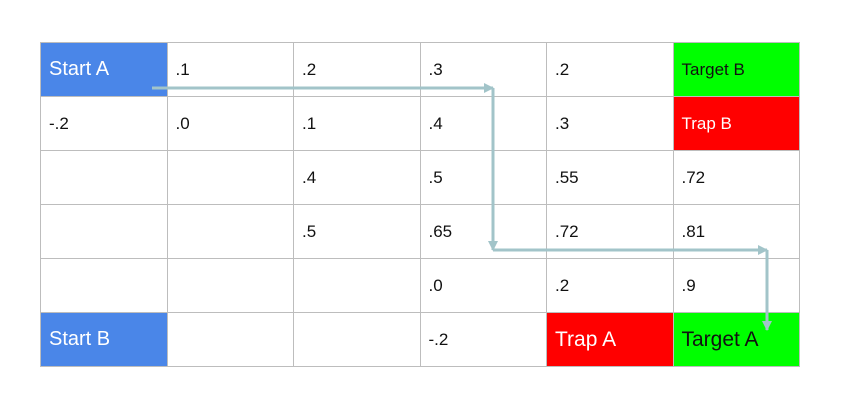 This screenshot has height=414, width=860. Describe the element at coordinates (736, 69) in the screenshot. I see `target-b-cell: Target B` at that location.